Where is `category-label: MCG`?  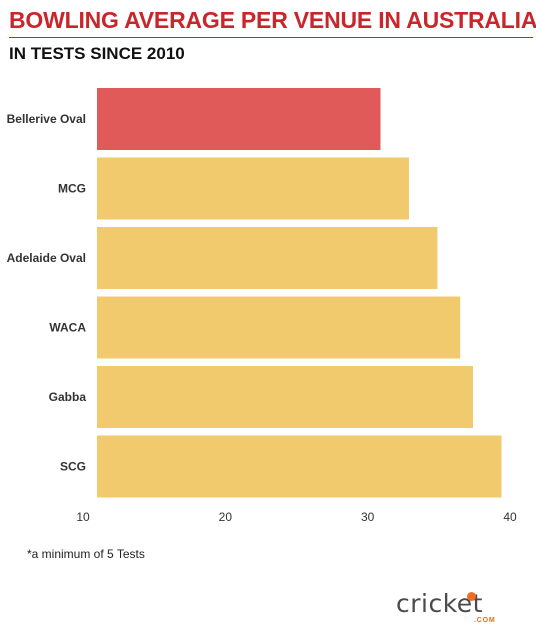
category-label: MCG is located at coordinates (72, 189).